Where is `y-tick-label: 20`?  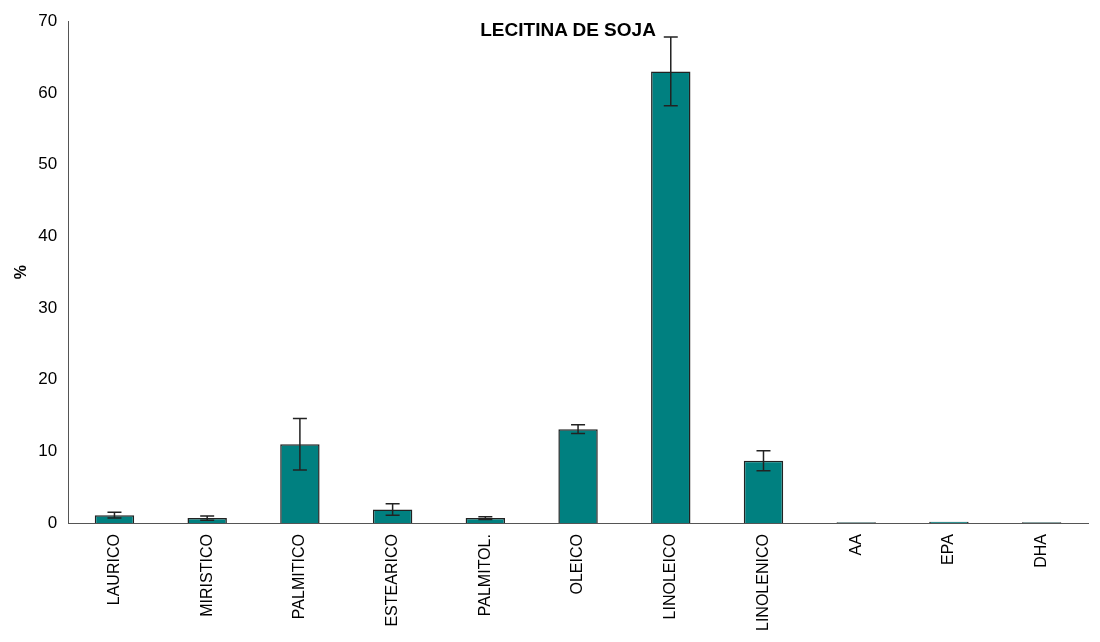
y-tick-label: 20 is located at coordinates (48, 379).